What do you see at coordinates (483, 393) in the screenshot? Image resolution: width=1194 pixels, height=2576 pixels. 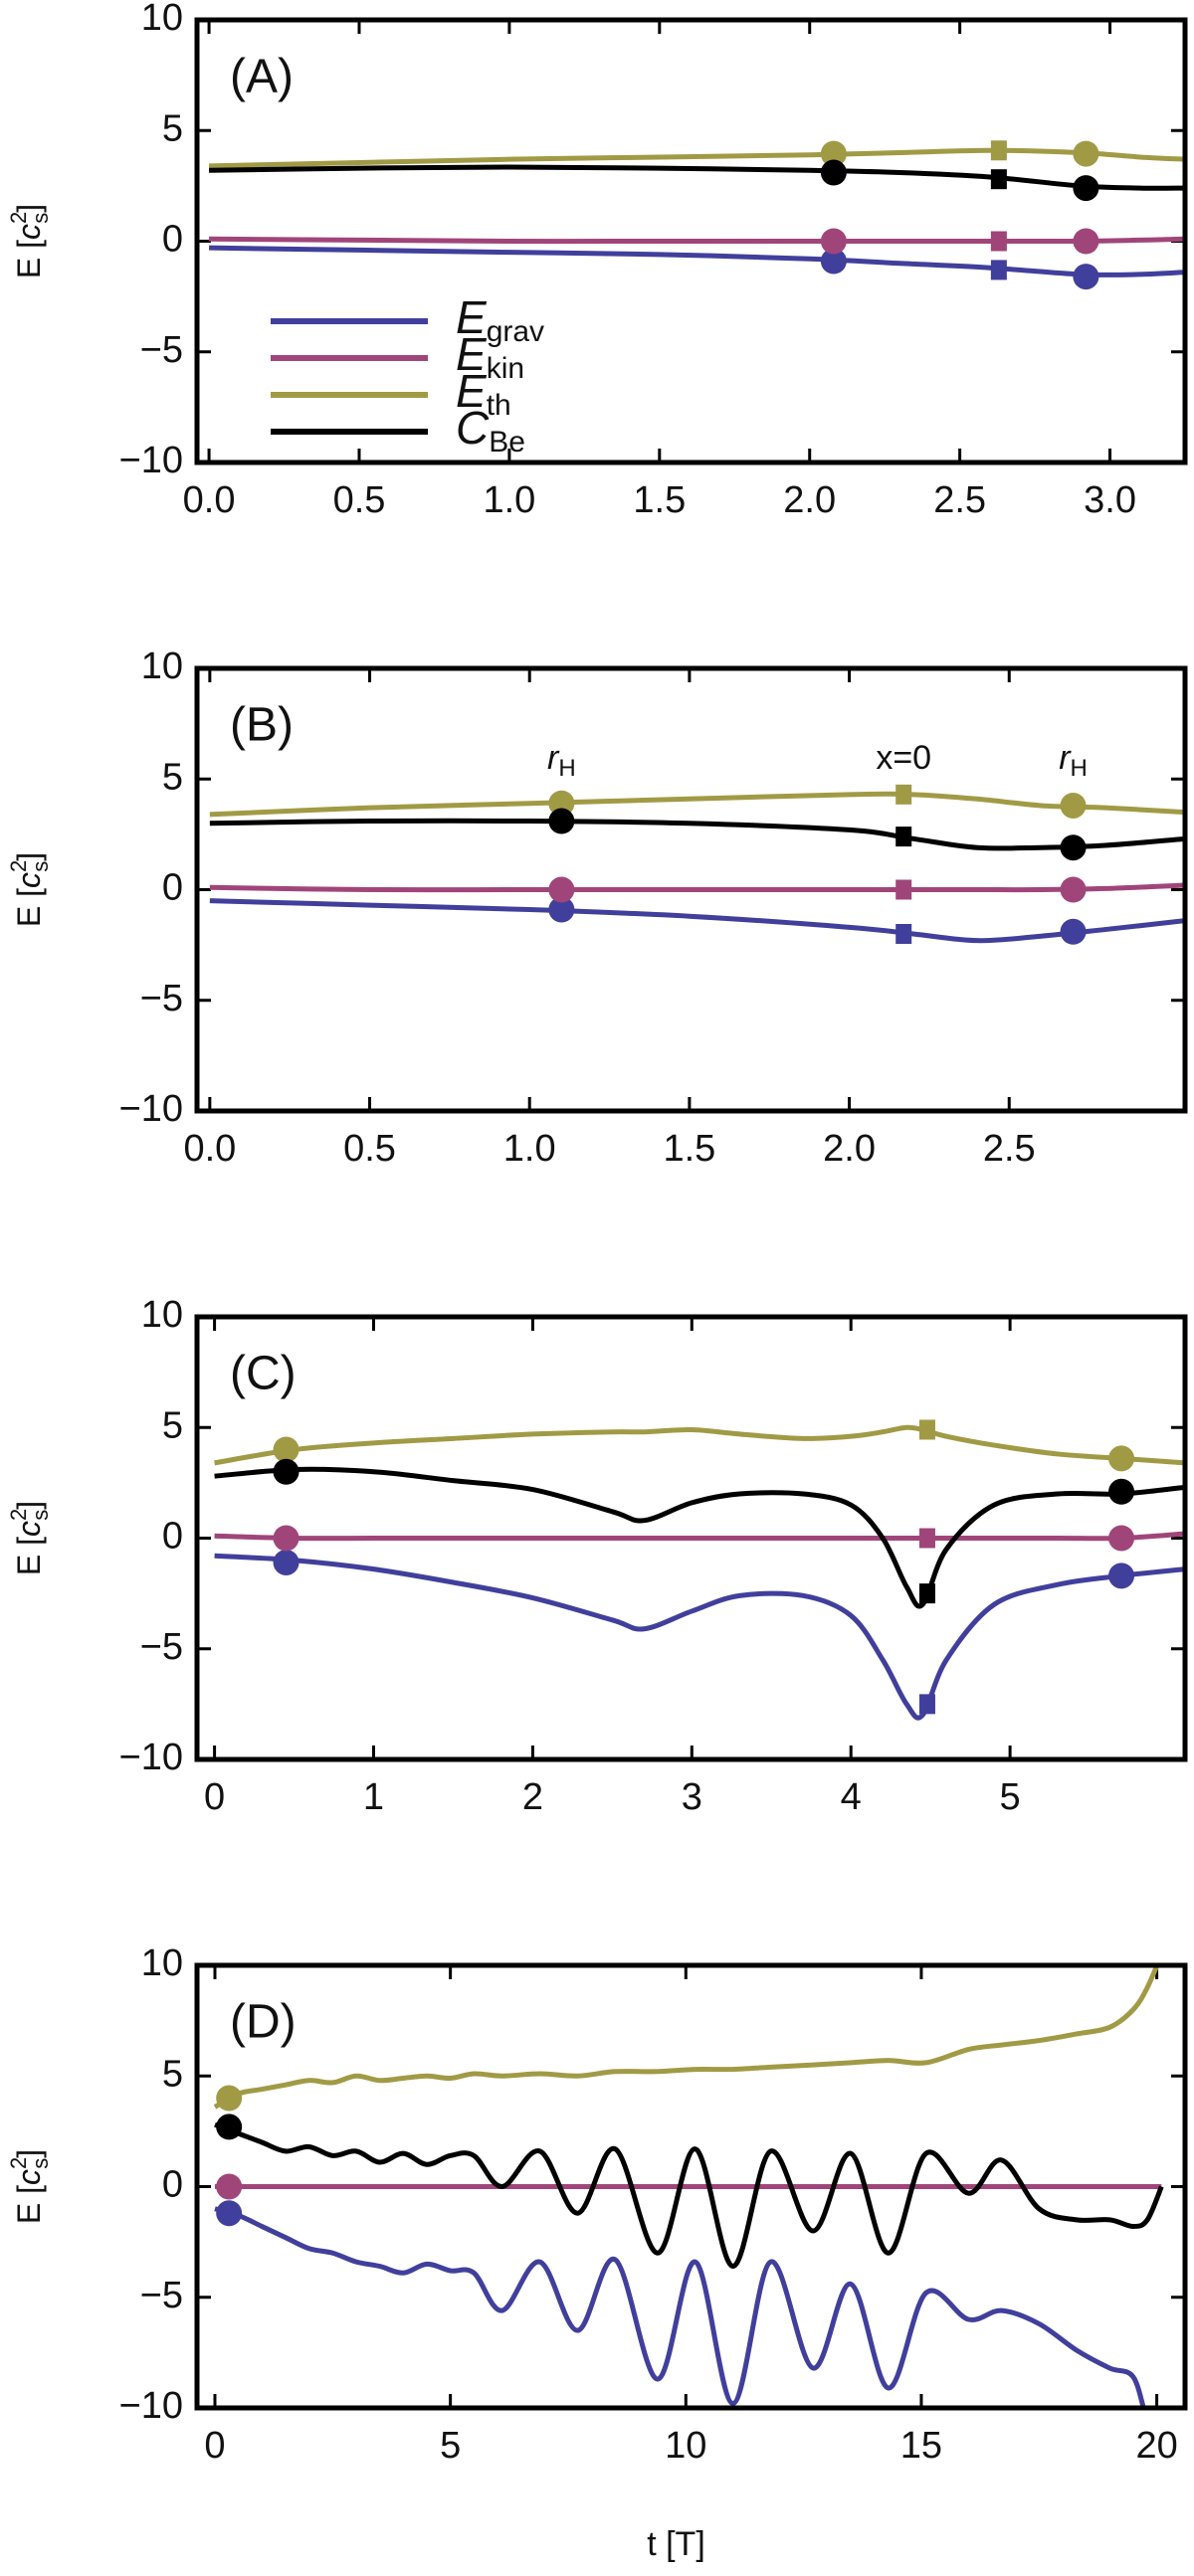 I see `legend-entry: Eth` at bounding box center [483, 393].